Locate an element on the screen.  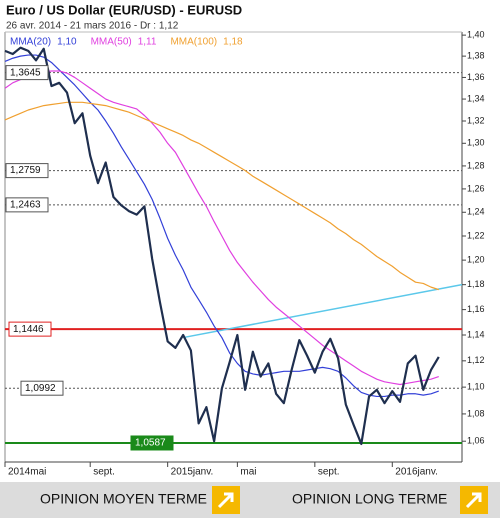
y-tick-label: 1,40 is located at coordinates (476, 34).